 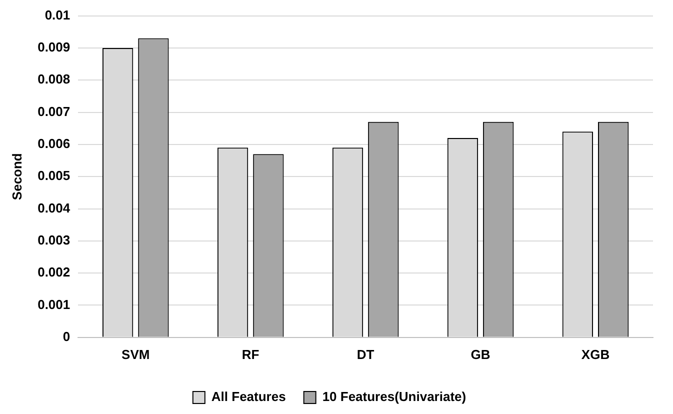 I want to click on y-tick-label: 0.006, so click(x=54, y=144).